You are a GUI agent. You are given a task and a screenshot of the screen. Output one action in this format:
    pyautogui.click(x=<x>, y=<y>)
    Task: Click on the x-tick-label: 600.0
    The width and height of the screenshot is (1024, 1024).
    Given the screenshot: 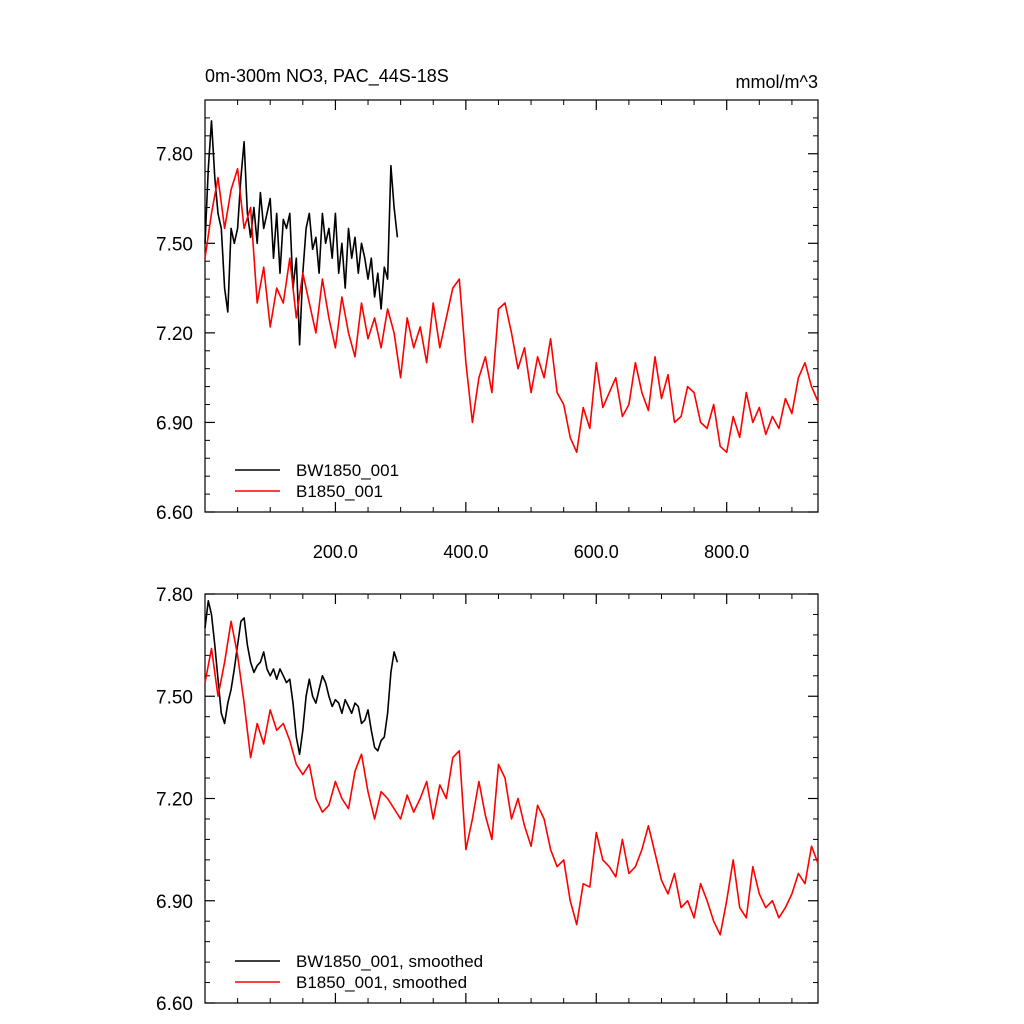 What is the action you would take?
    pyautogui.click(x=596, y=552)
    